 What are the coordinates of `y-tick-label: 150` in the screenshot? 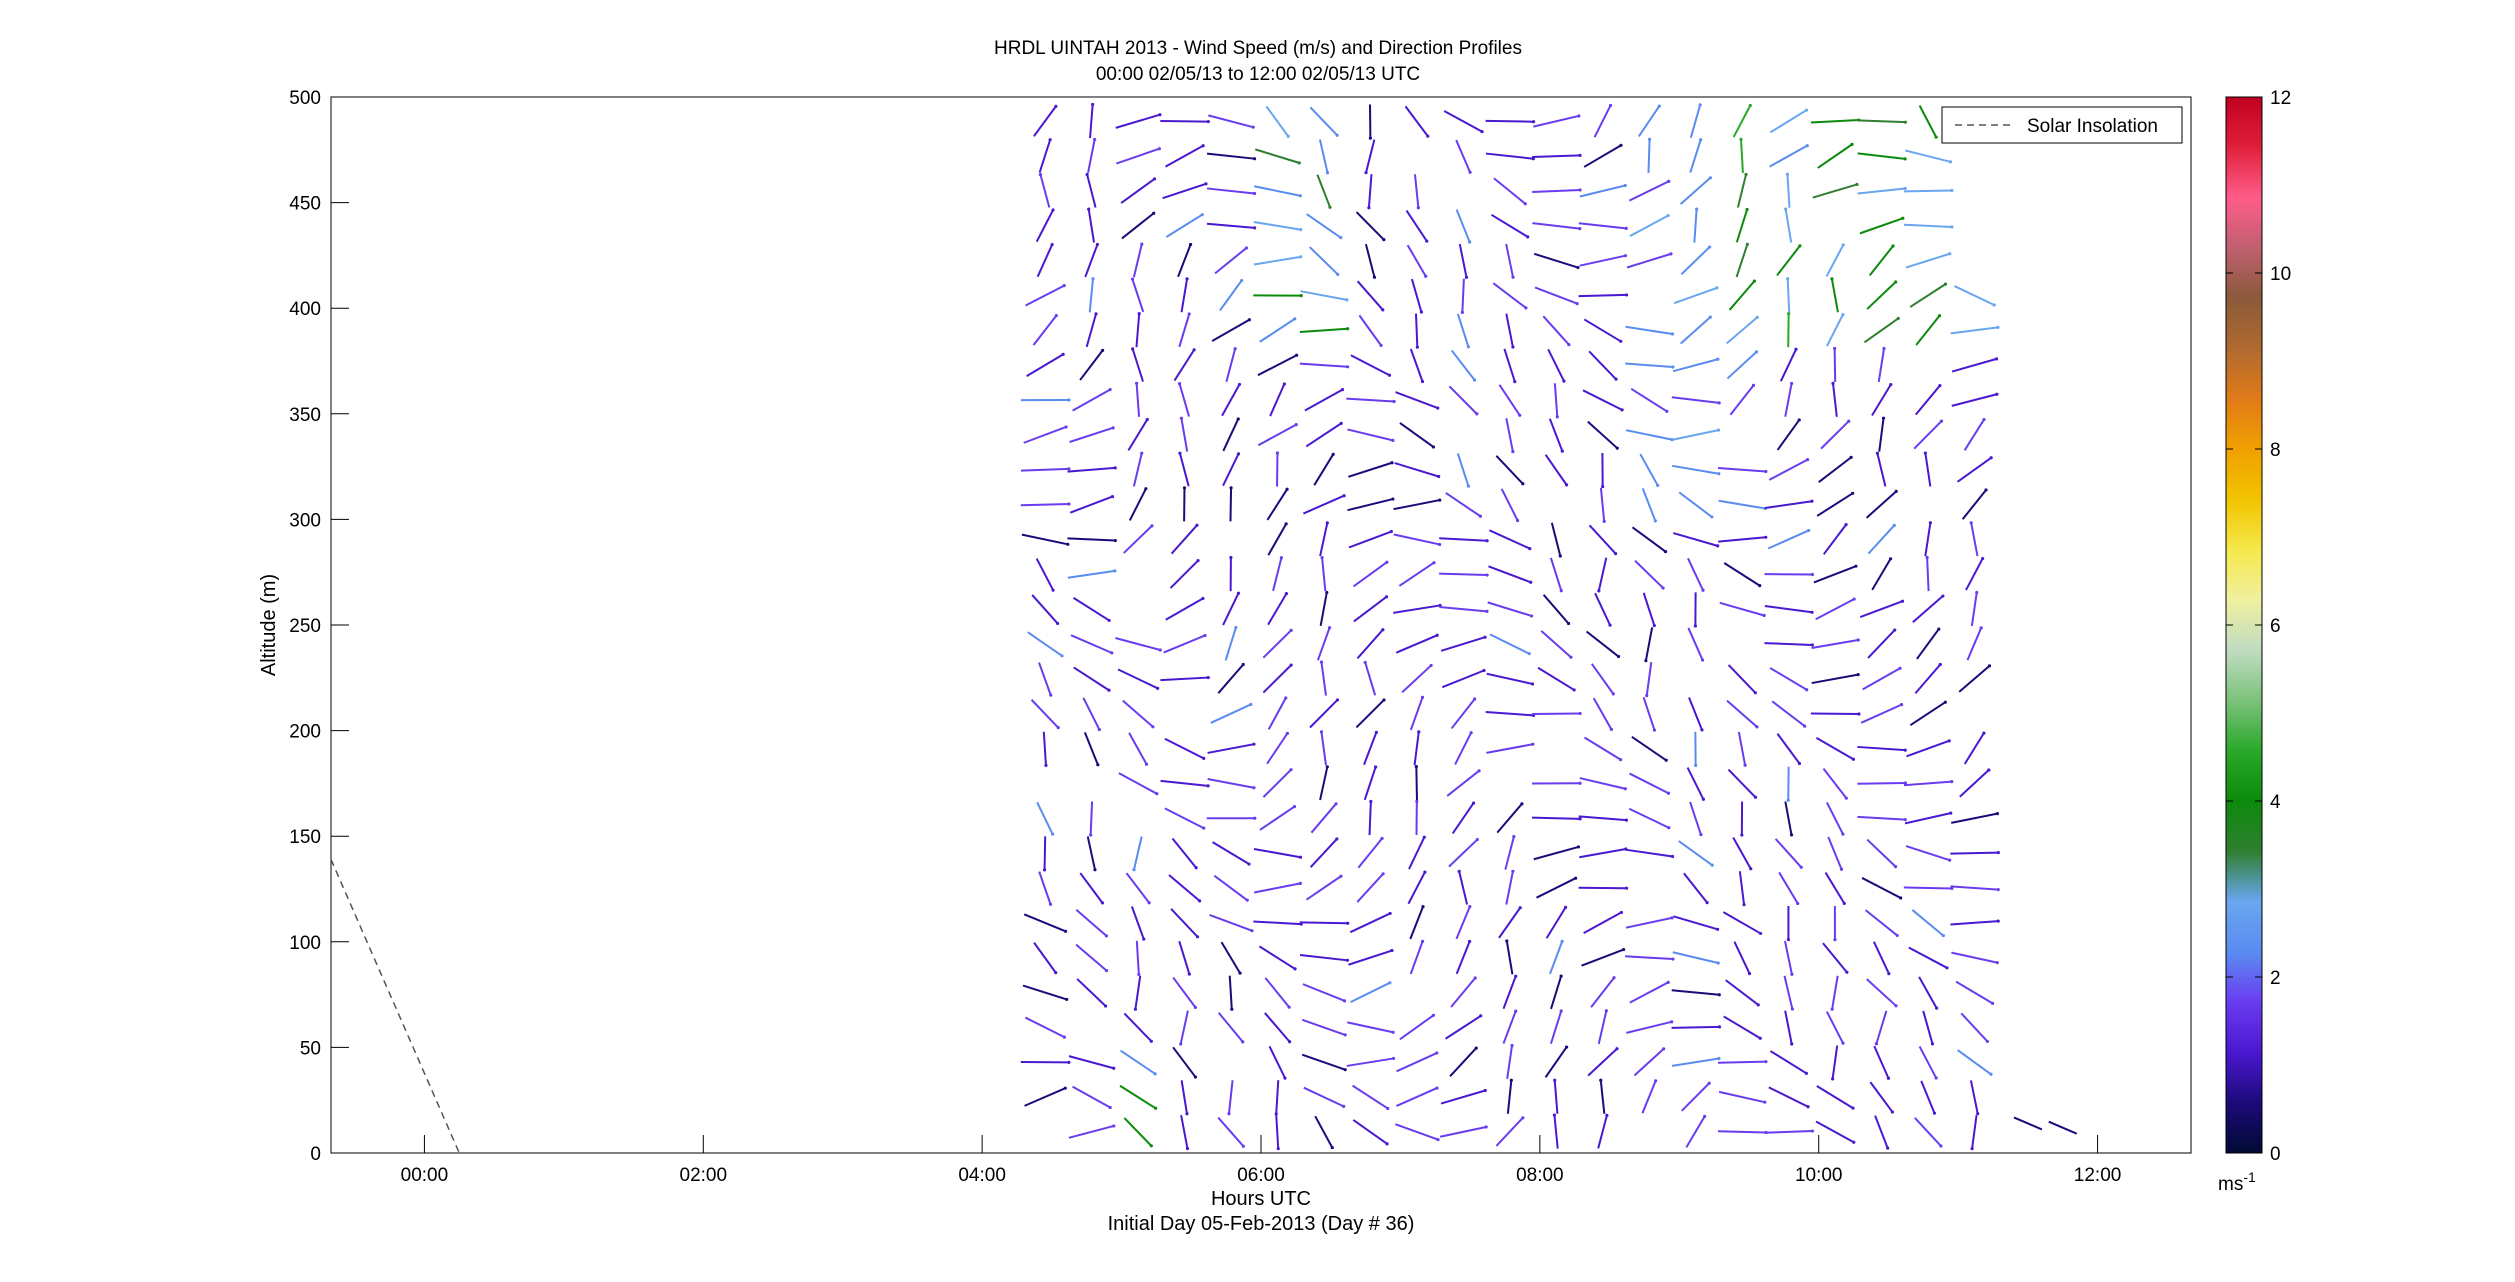 It's located at (305, 837).